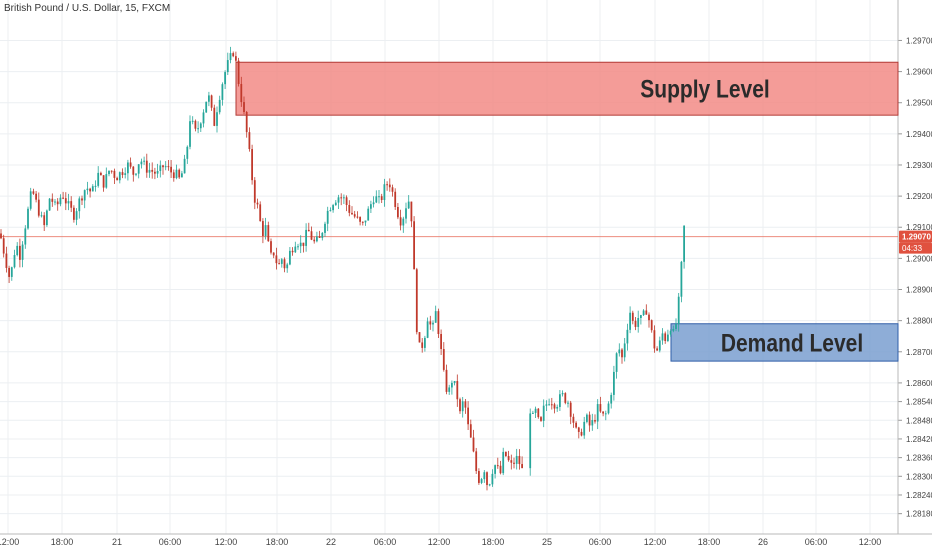 This screenshot has height=555, width=932. Describe the element at coordinates (567, 88) in the screenshot. I see `supply-zone` at that location.